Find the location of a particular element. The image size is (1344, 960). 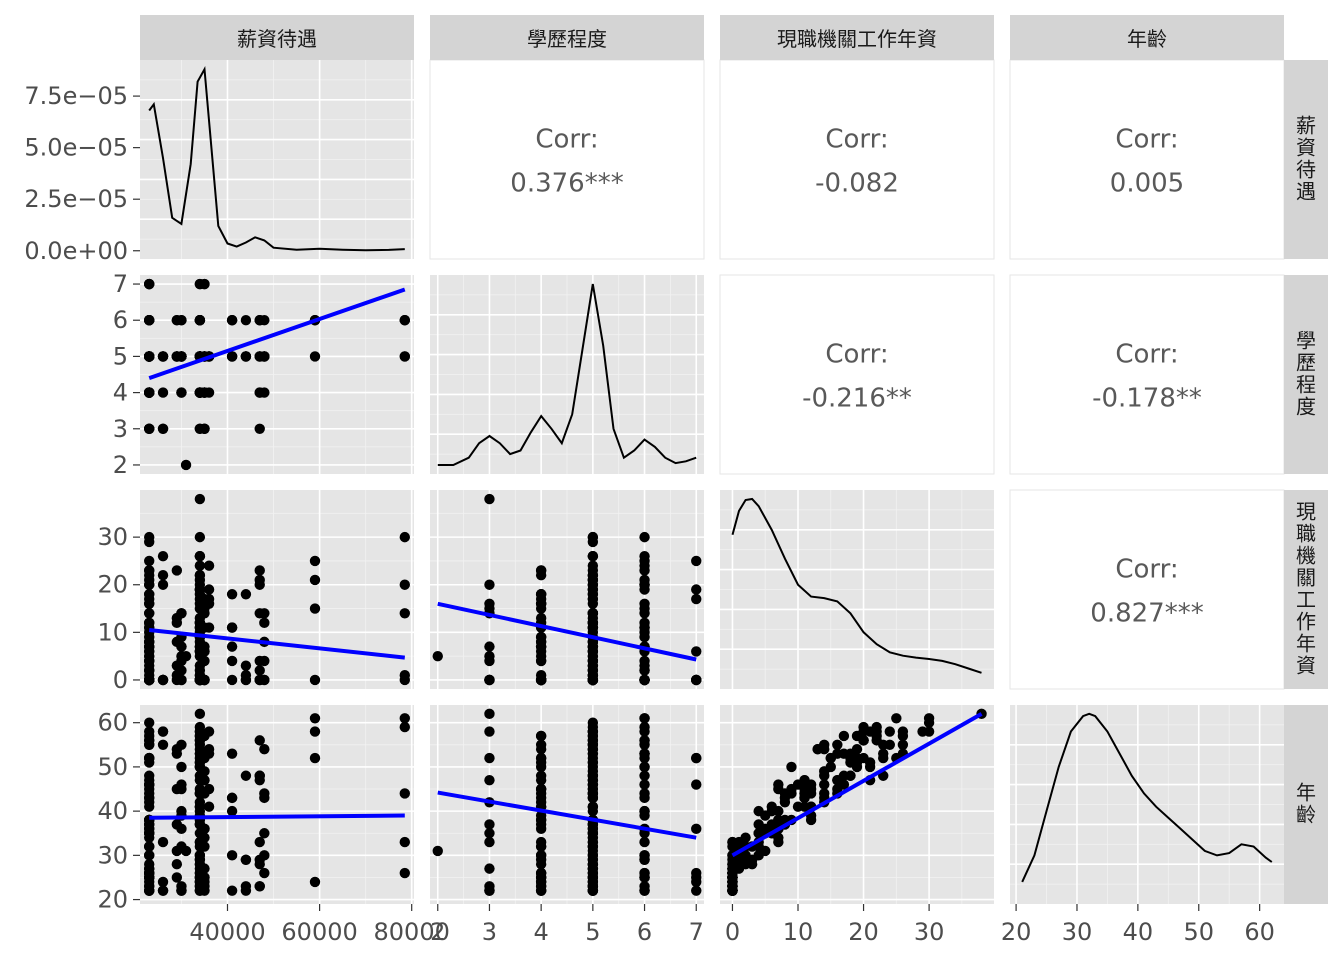

top-strip-label: 現職機關工作年資 is located at coordinates (857, 39).